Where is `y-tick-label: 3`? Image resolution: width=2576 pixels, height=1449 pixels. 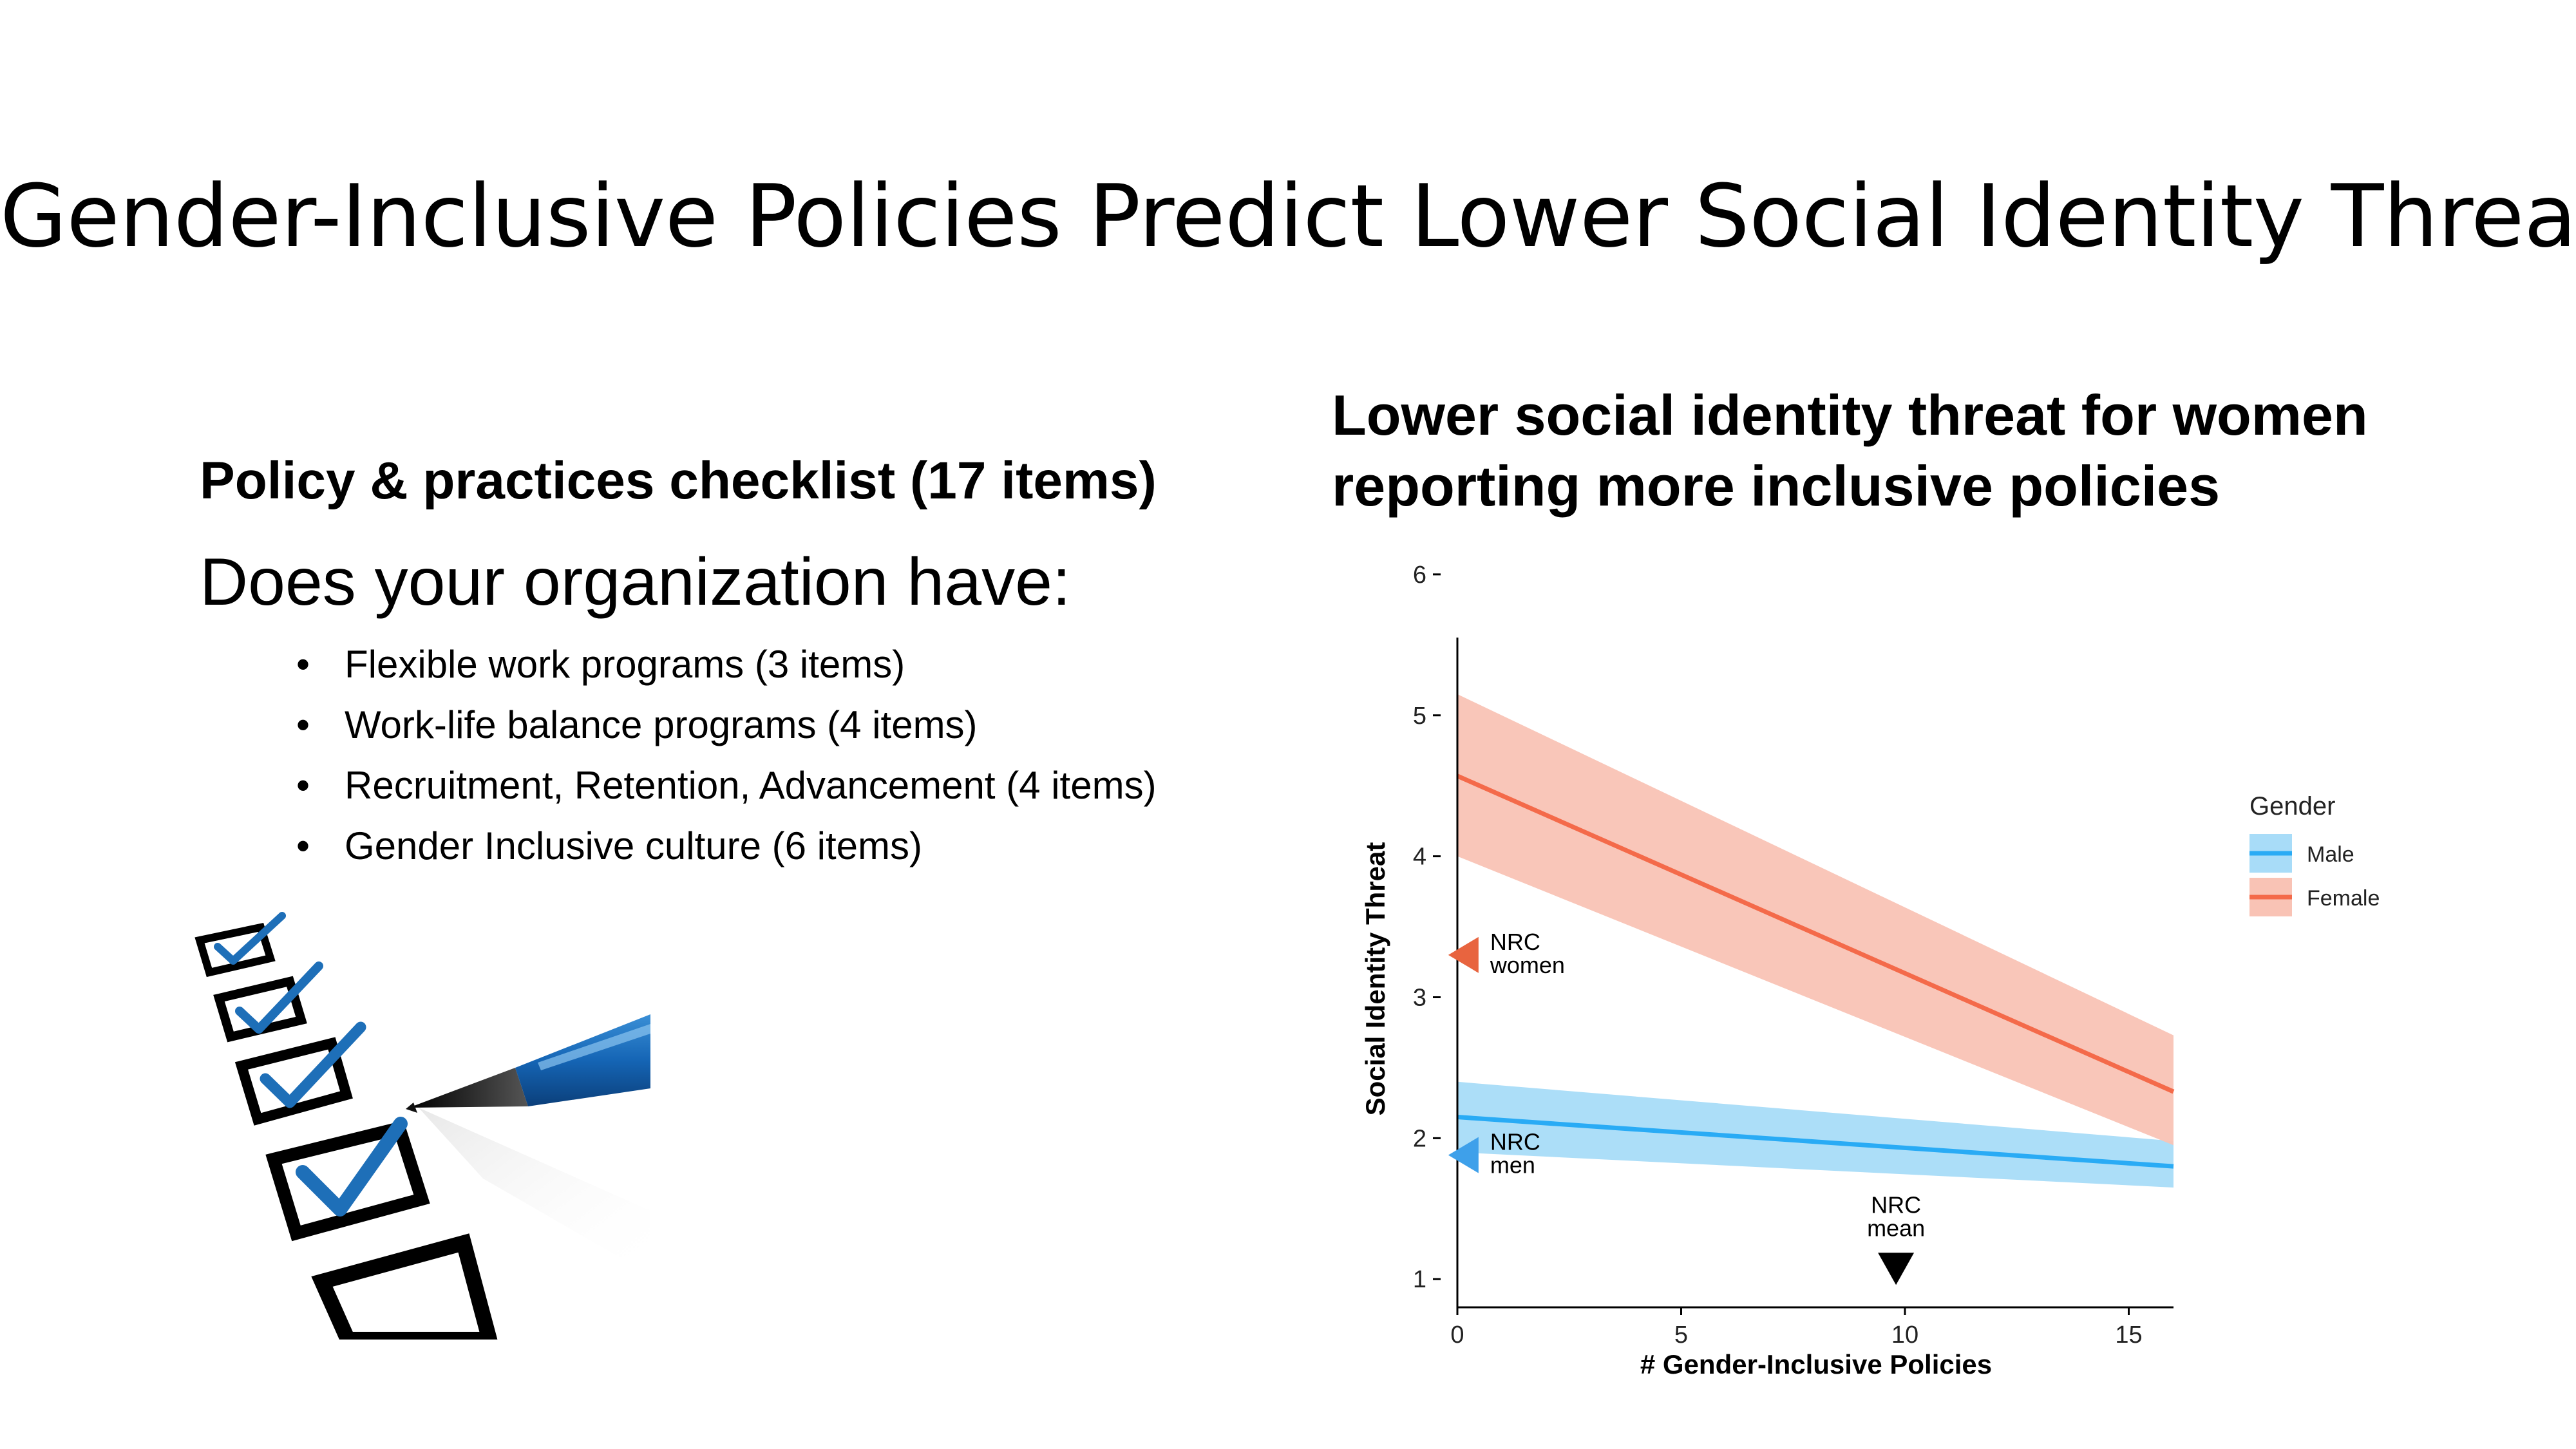
y-tick-label: 3 is located at coordinates (1419, 998).